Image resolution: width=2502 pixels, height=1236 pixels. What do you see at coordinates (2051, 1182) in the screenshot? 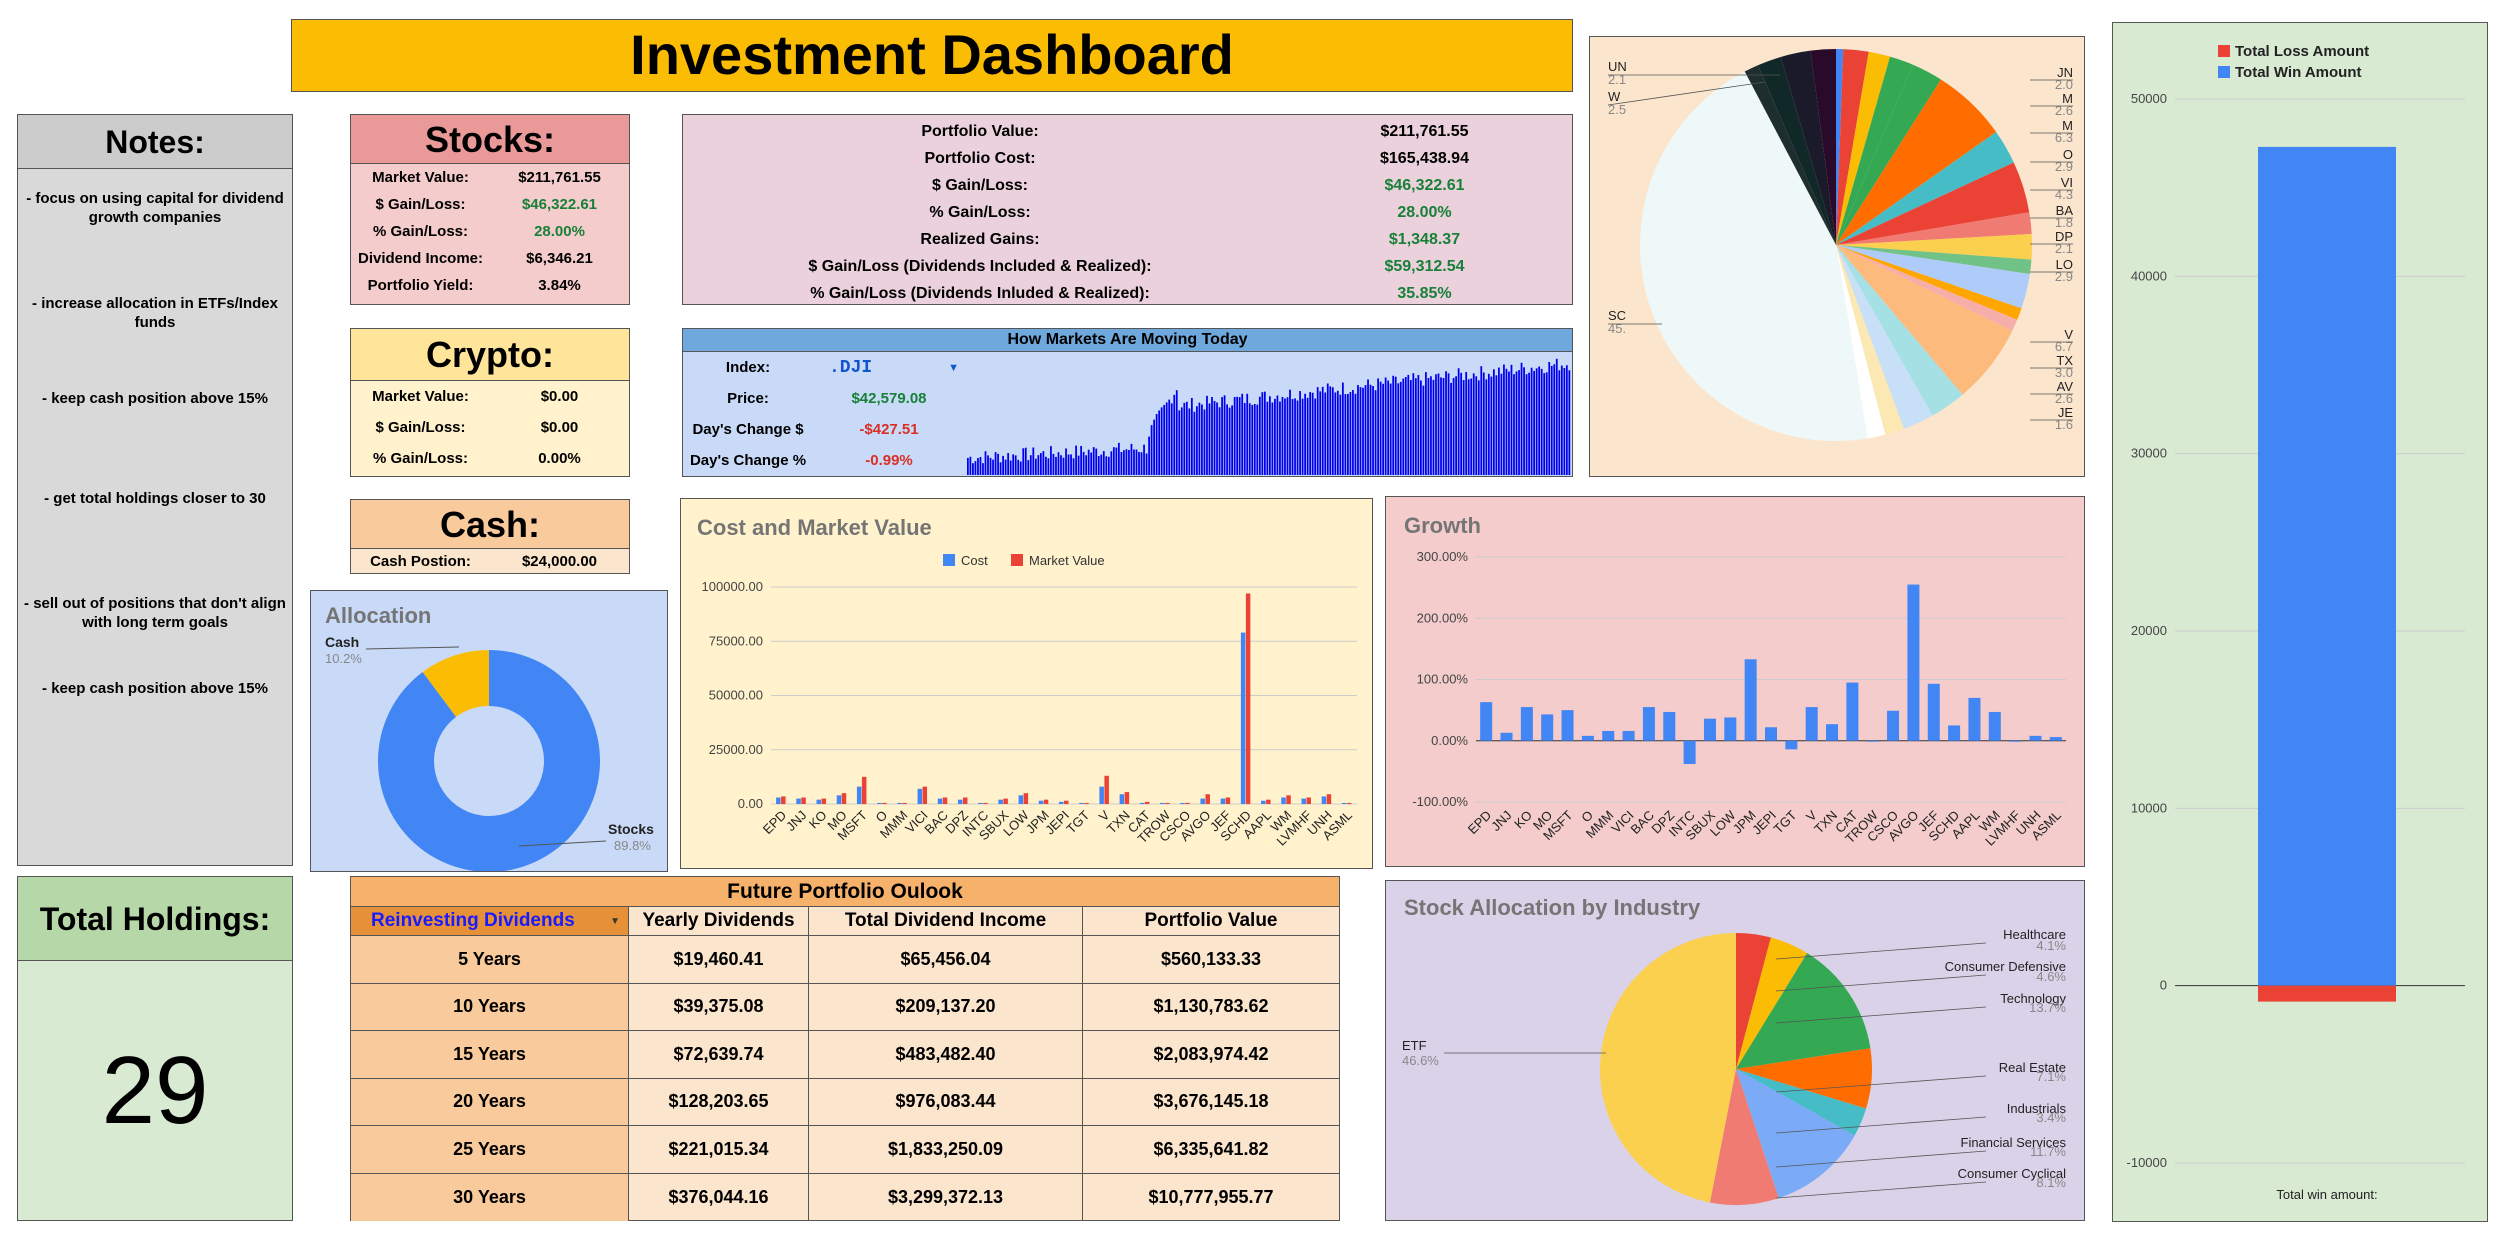
I see `industry-pct: 8.1%` at bounding box center [2051, 1182].